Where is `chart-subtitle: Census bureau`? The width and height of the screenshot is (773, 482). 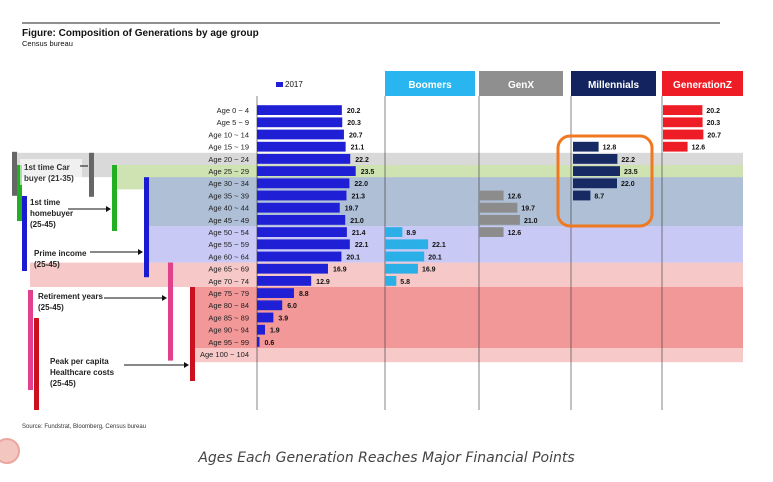 chart-subtitle: Census bureau is located at coordinates (47, 43).